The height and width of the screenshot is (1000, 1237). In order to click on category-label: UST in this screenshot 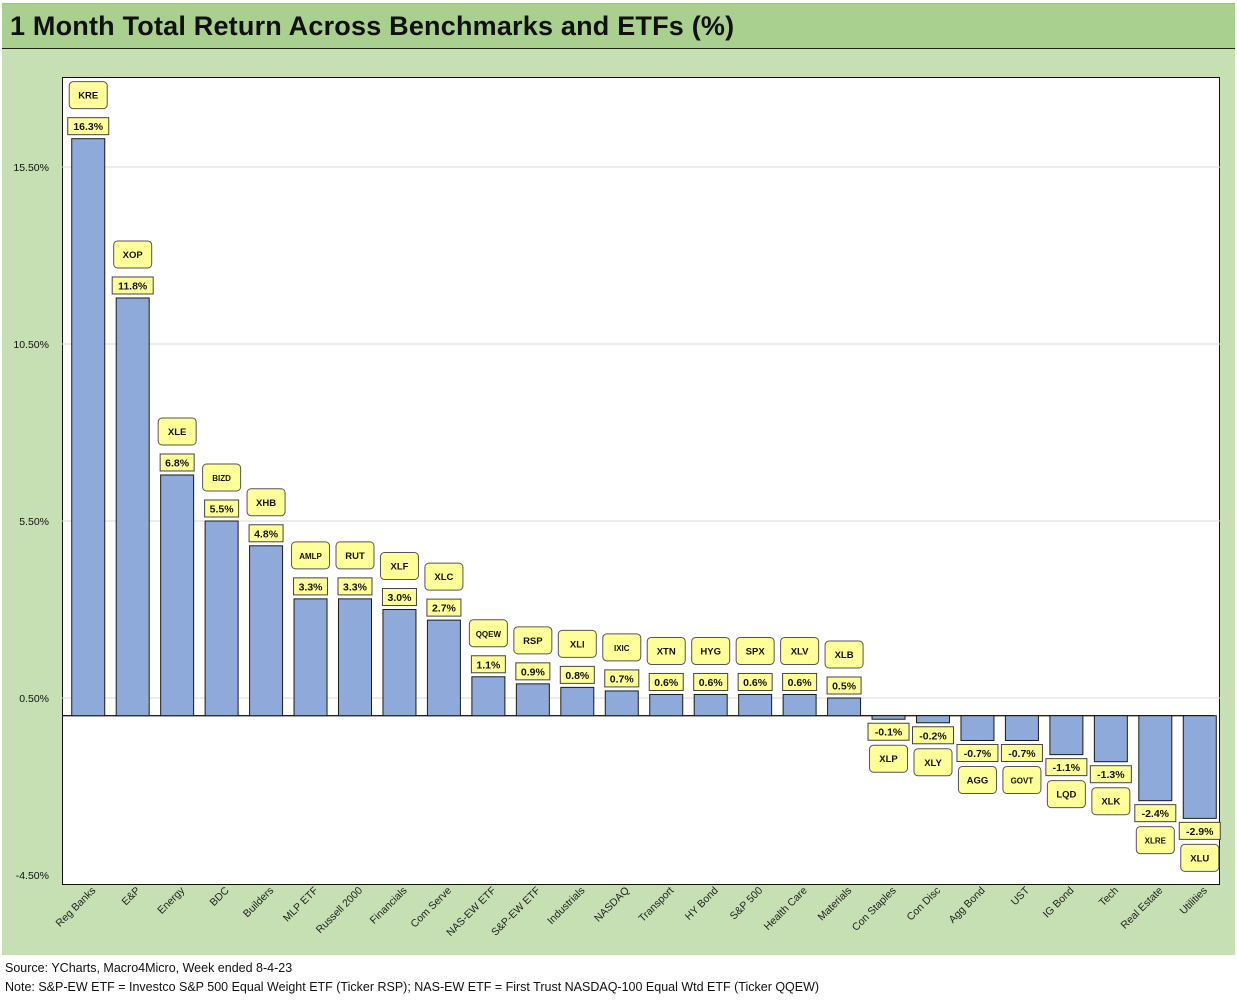, I will do `click(1021, 896)`.